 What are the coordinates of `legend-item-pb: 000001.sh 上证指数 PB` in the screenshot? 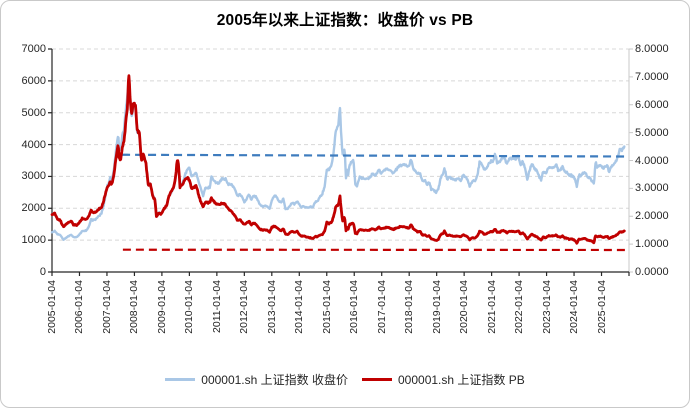 It's located at (443, 379).